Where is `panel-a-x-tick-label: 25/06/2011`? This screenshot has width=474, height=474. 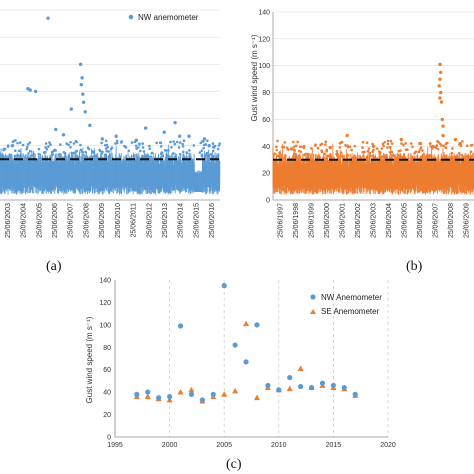 panel-a-x-tick-label: 25/06/2011 is located at coordinates (134, 220).